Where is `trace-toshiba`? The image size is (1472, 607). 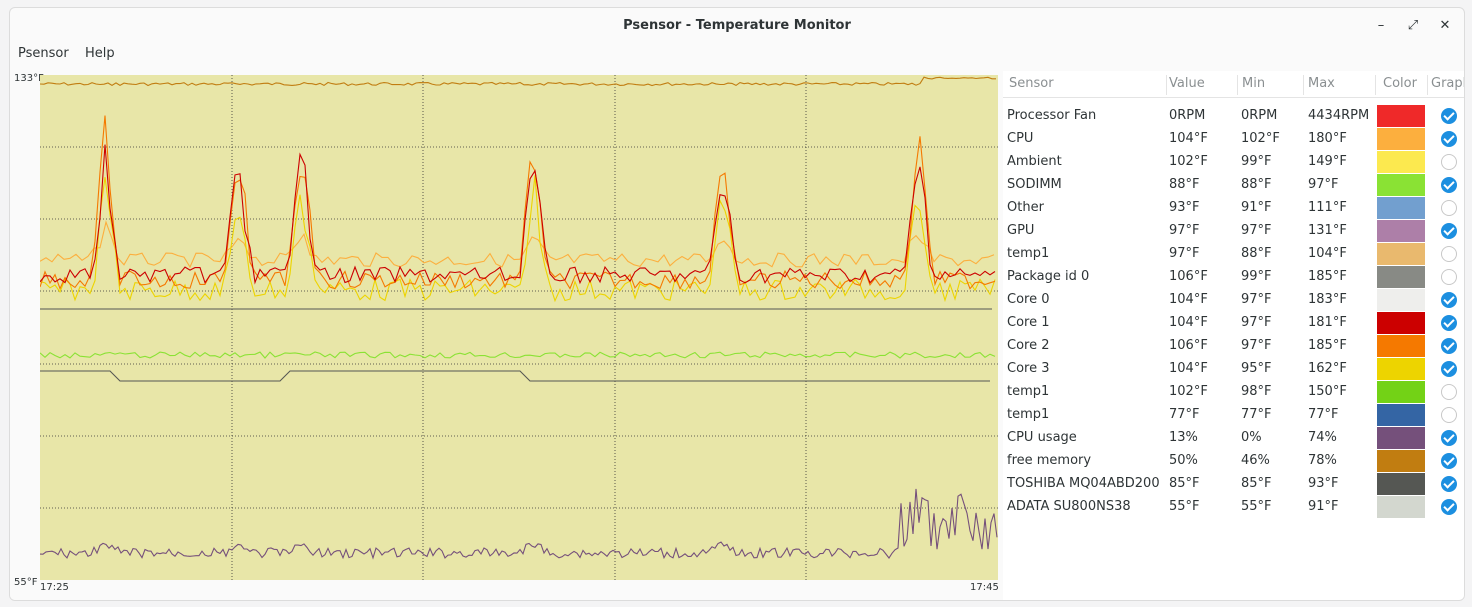 trace-toshiba is located at coordinates (515, 376).